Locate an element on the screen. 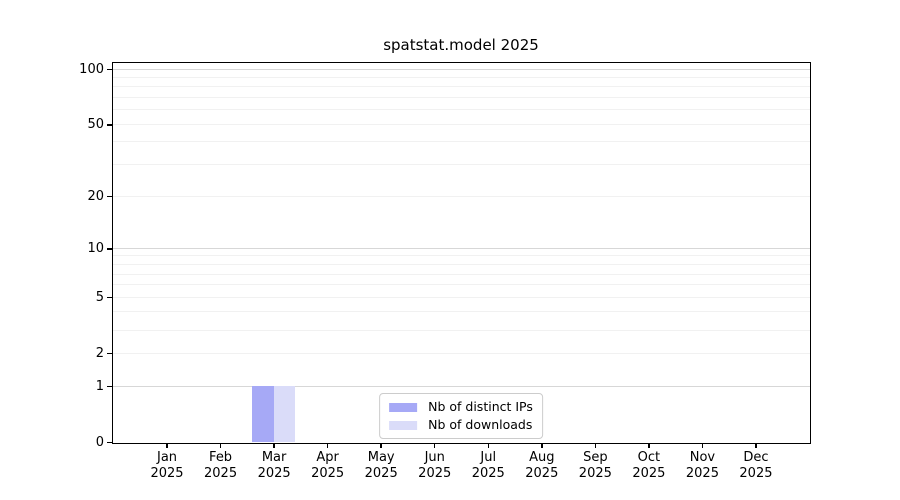 The image size is (900, 500). x-tick-label: Nov 2025 is located at coordinates (702, 466).